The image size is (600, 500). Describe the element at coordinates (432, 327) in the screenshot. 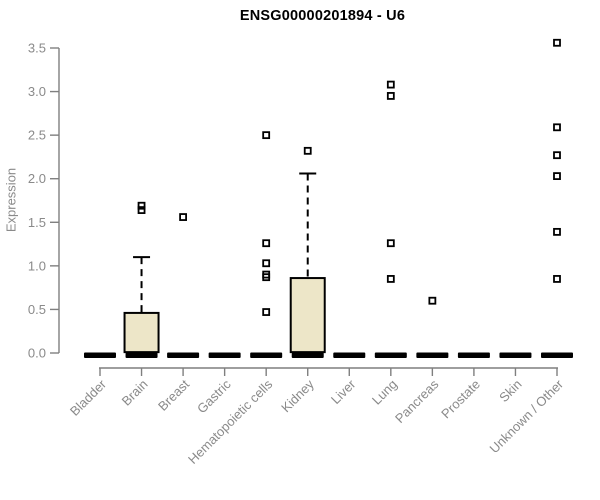

I see `box-group-pancreas` at that location.